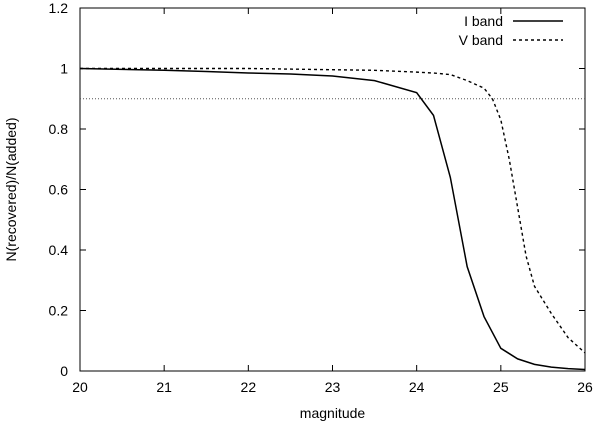 The width and height of the screenshot is (597, 425). What do you see at coordinates (481, 40) in the screenshot?
I see `legend-label: V band` at bounding box center [481, 40].